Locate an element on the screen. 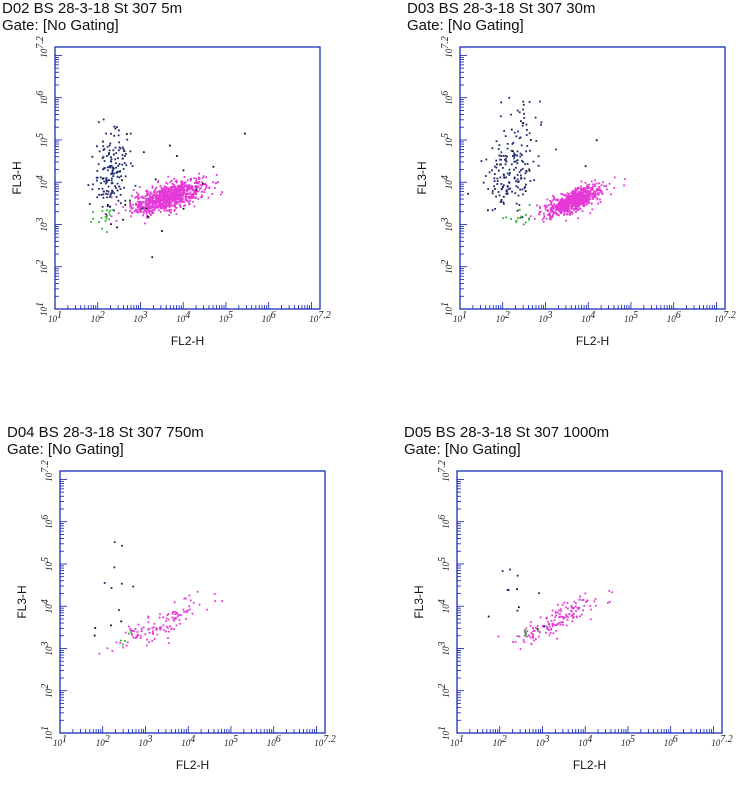 Image resolution: width=740 pixels, height=804 pixels. x-tick-label: 10³ is located at coordinates (145, 741).